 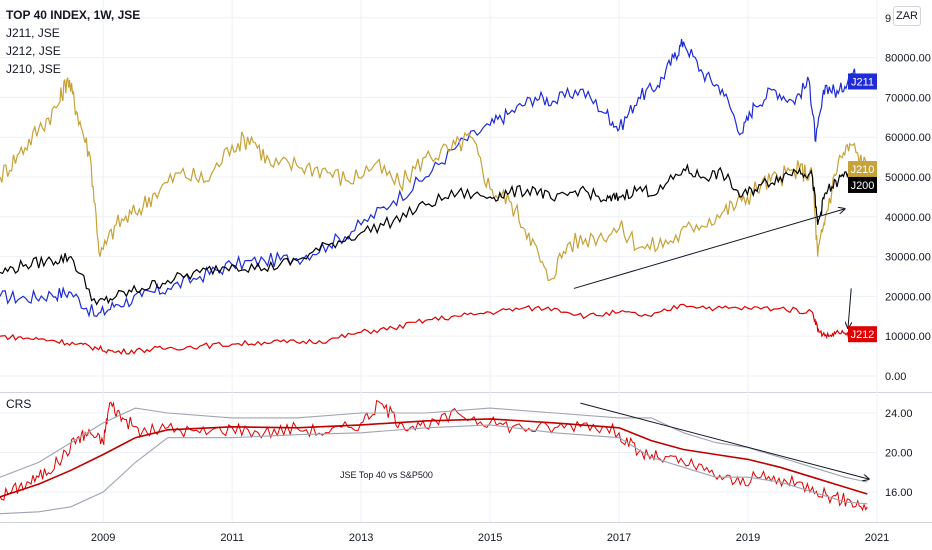 I want to click on x-tick-label: 2009, so click(x=103, y=538).